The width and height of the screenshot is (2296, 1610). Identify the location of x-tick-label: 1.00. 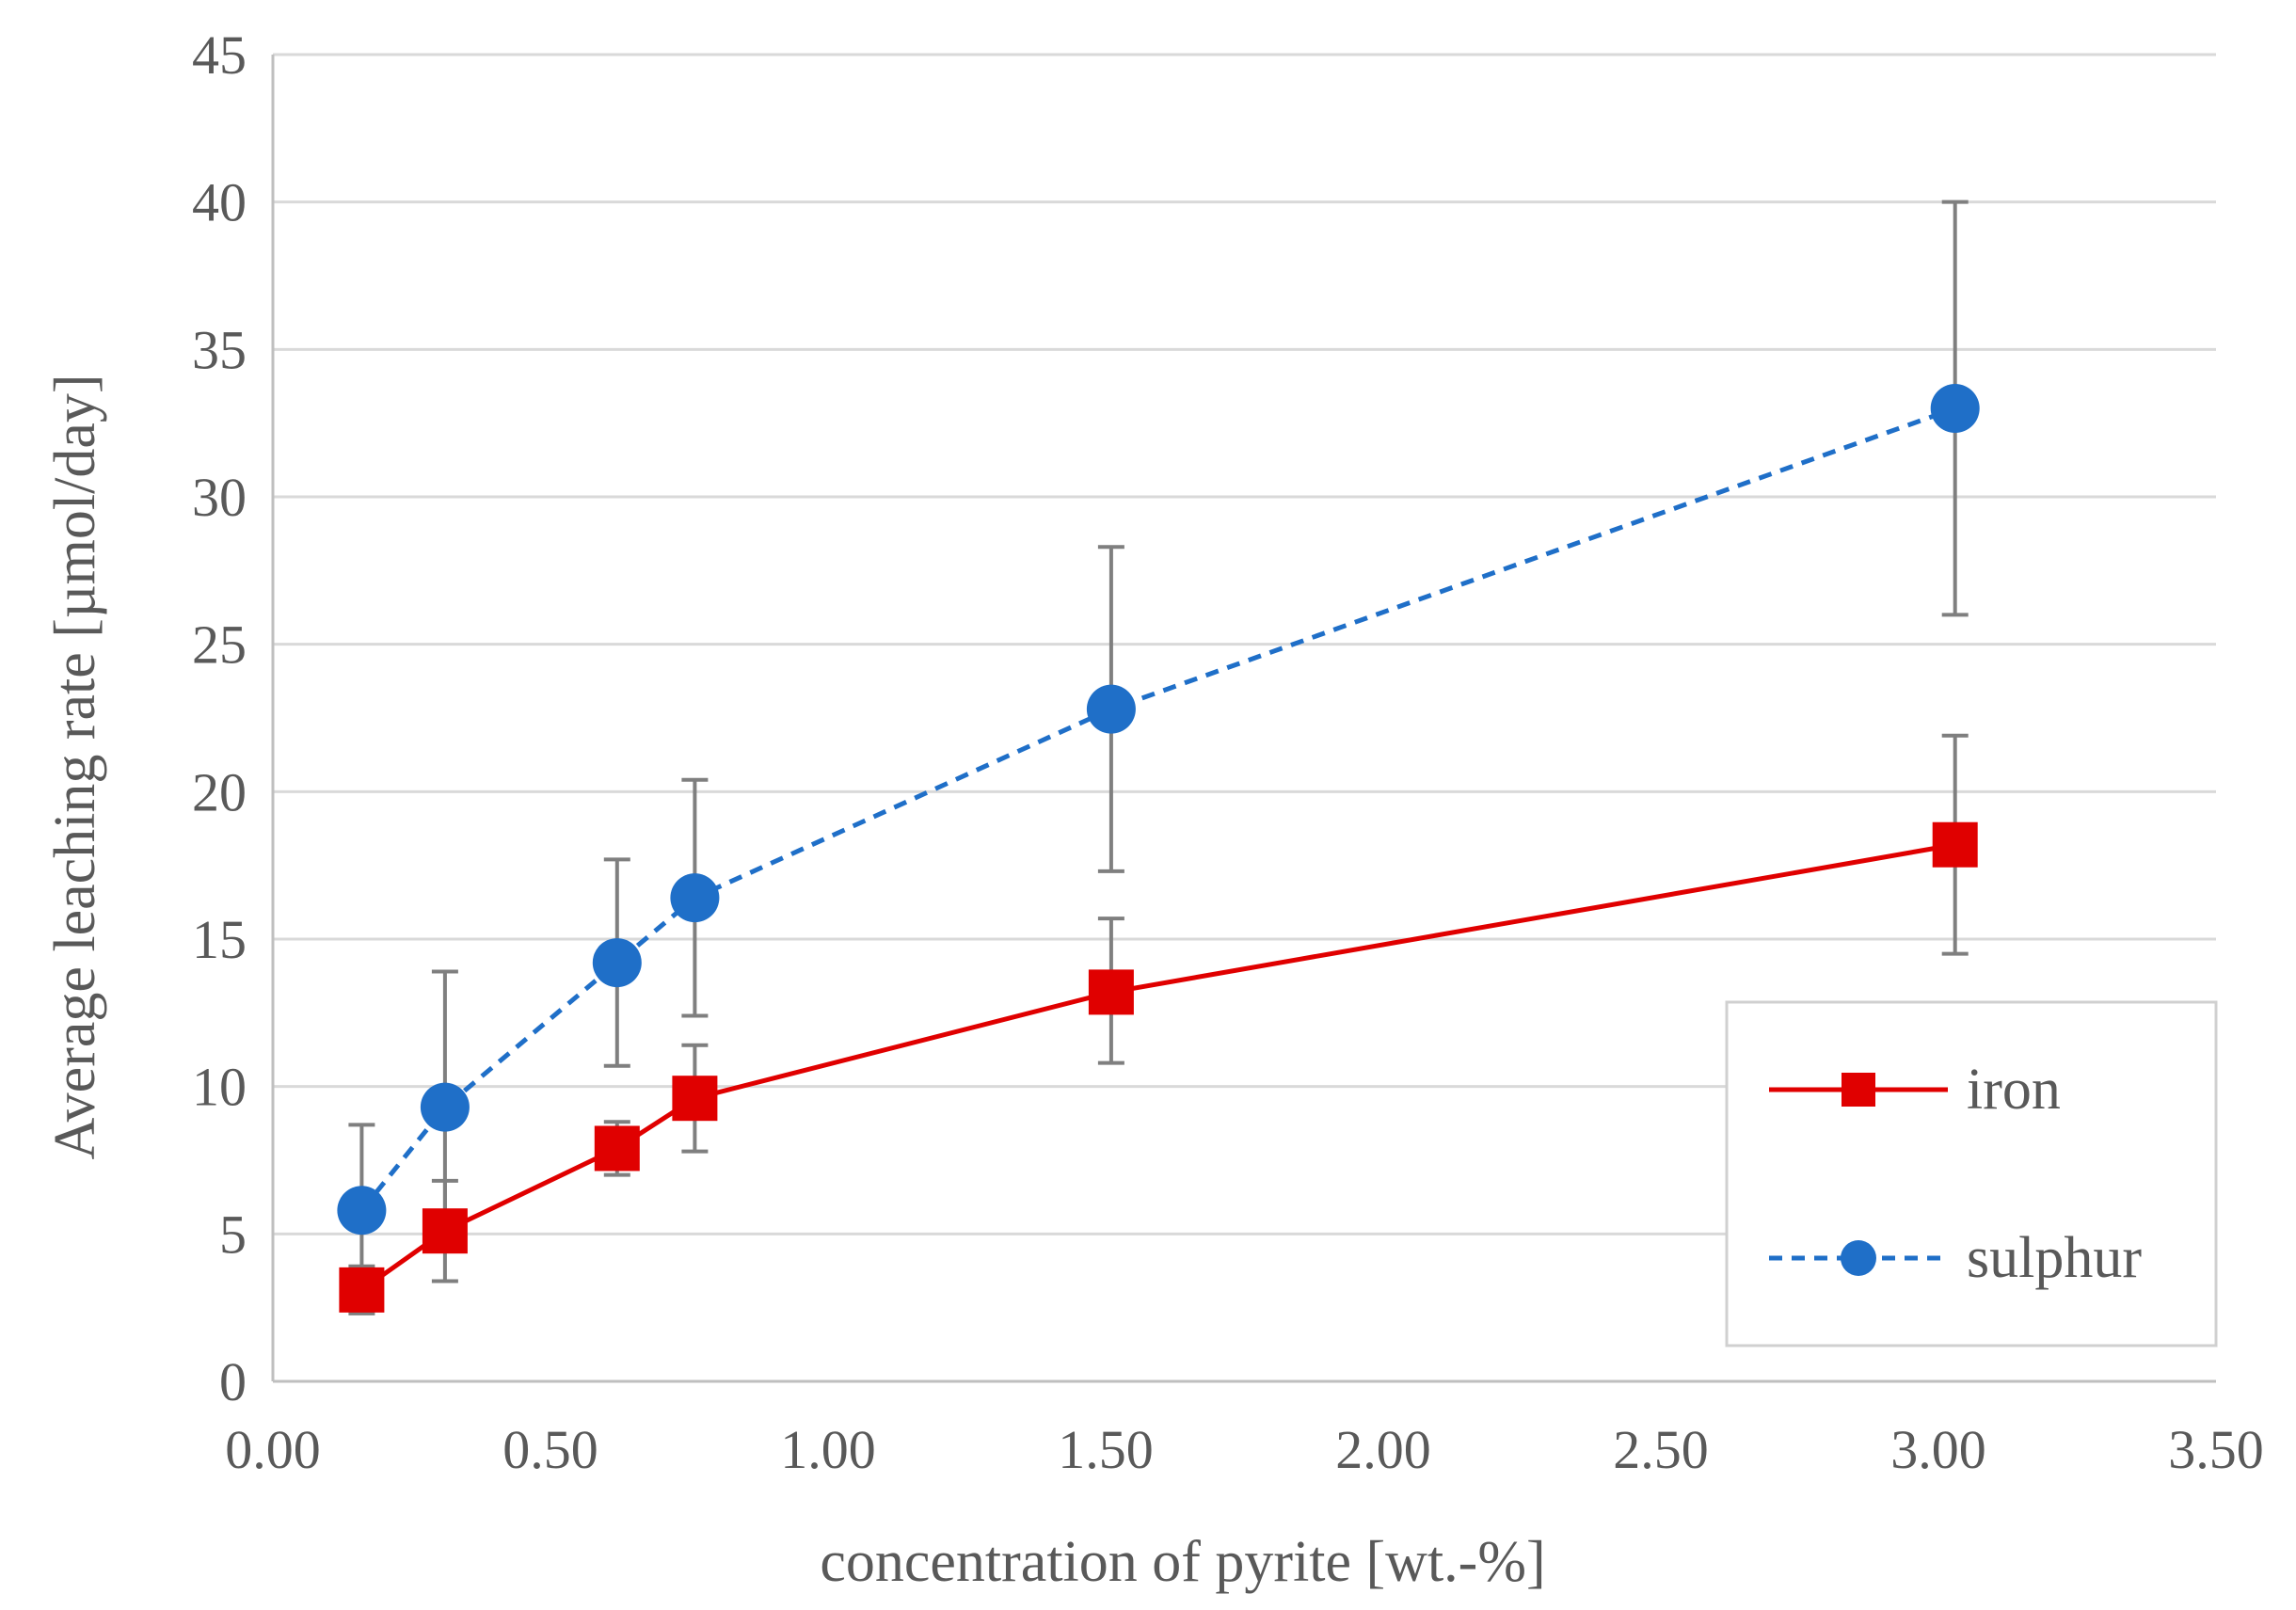
(828, 1449).